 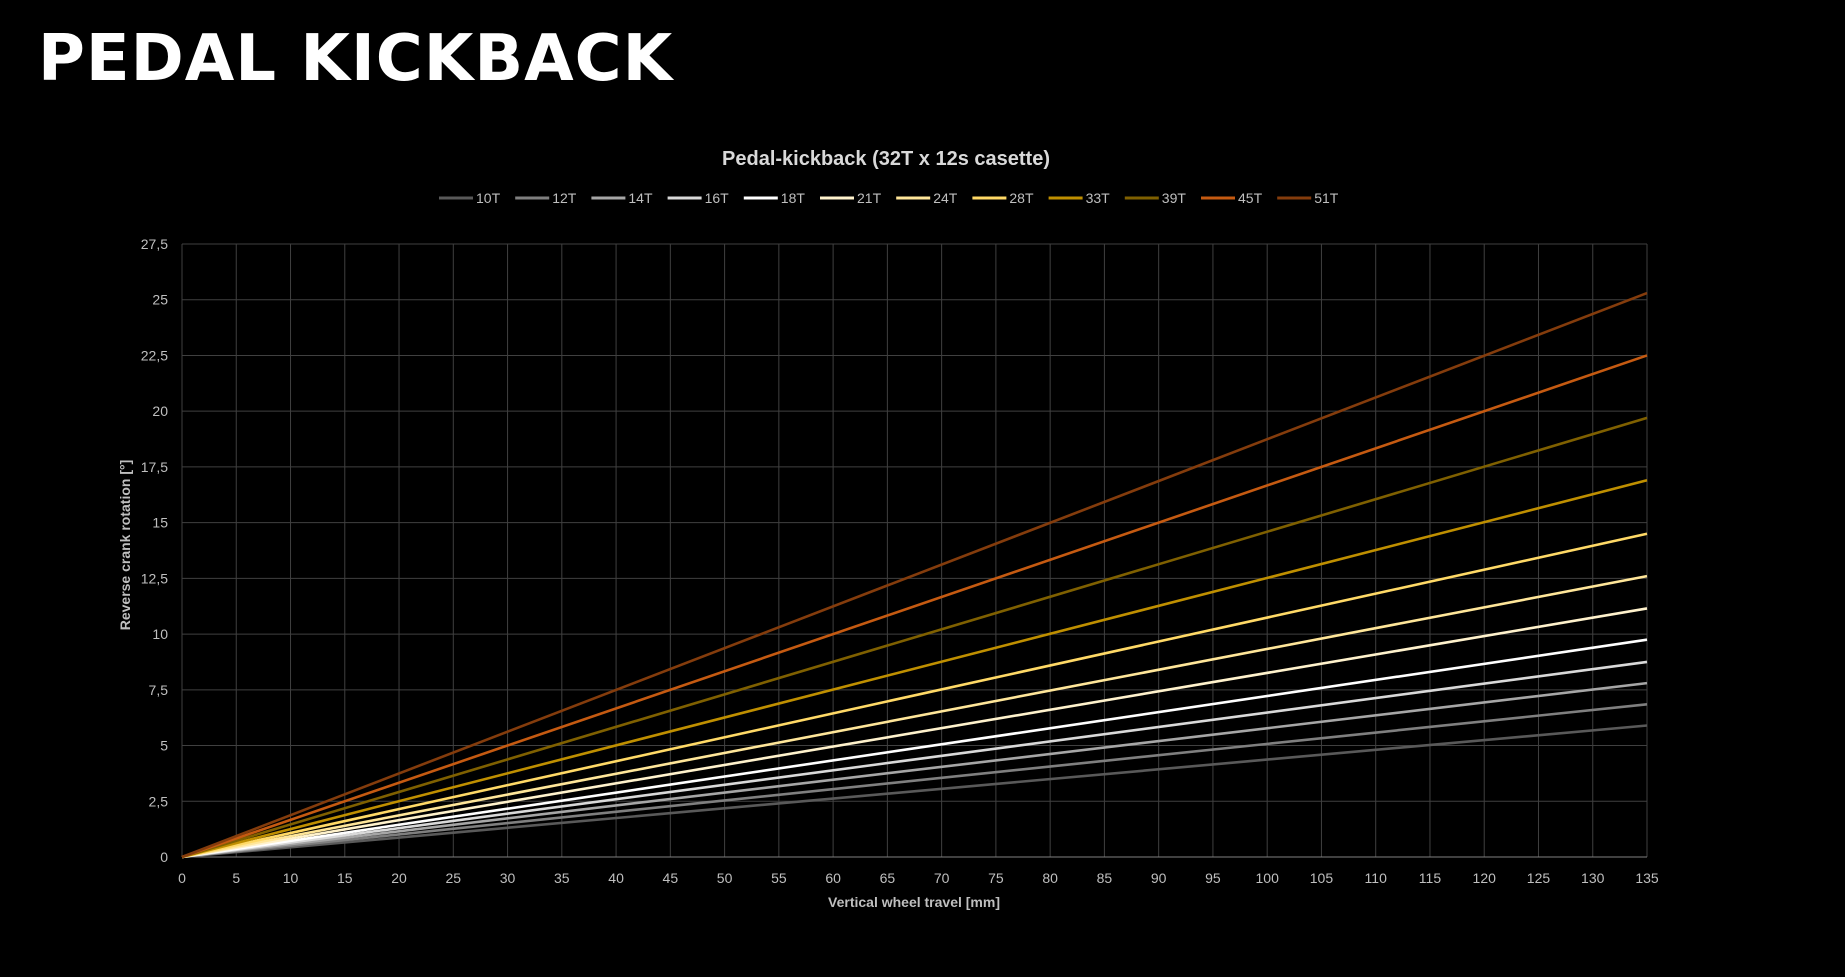 What do you see at coordinates (236, 878) in the screenshot?
I see `x-tick-label: 5` at bounding box center [236, 878].